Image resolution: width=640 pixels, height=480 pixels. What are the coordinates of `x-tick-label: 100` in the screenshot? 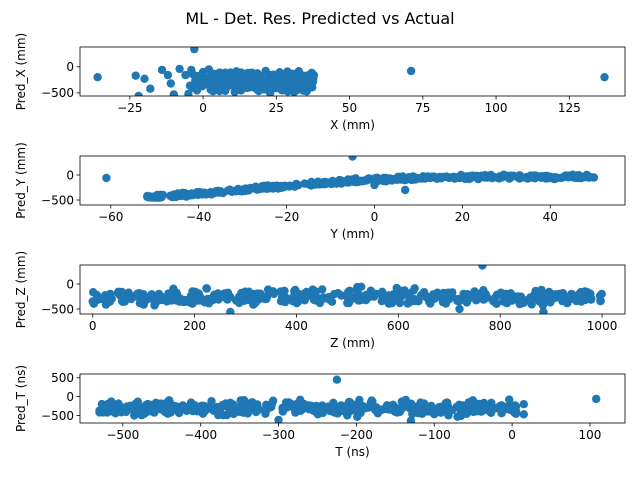 It's located at (496, 108).